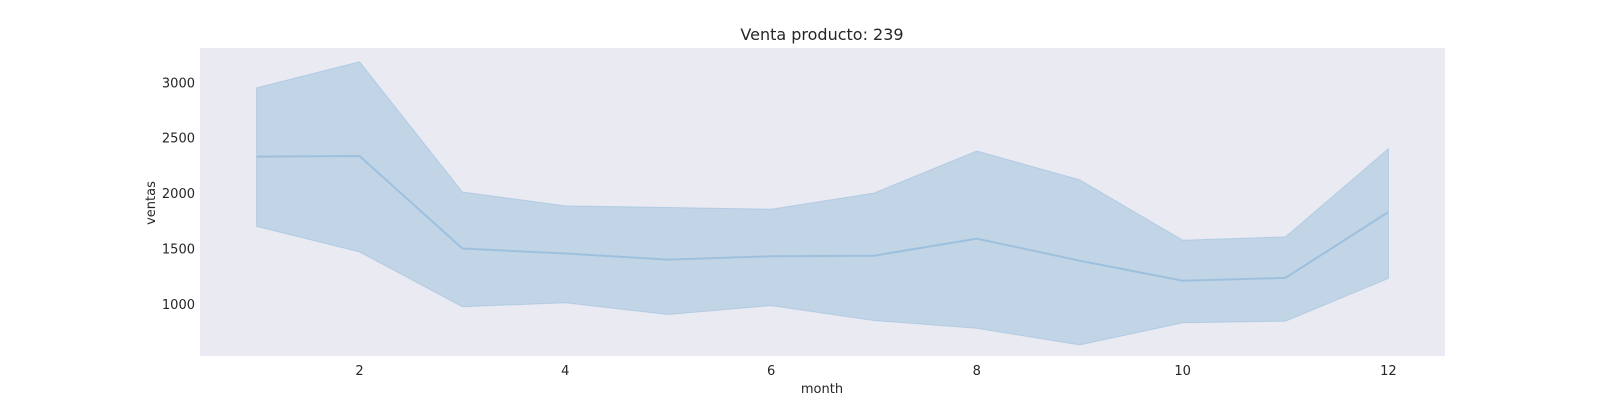  Describe the element at coordinates (822, 389) in the screenshot. I see `x-axis-label: month` at that location.